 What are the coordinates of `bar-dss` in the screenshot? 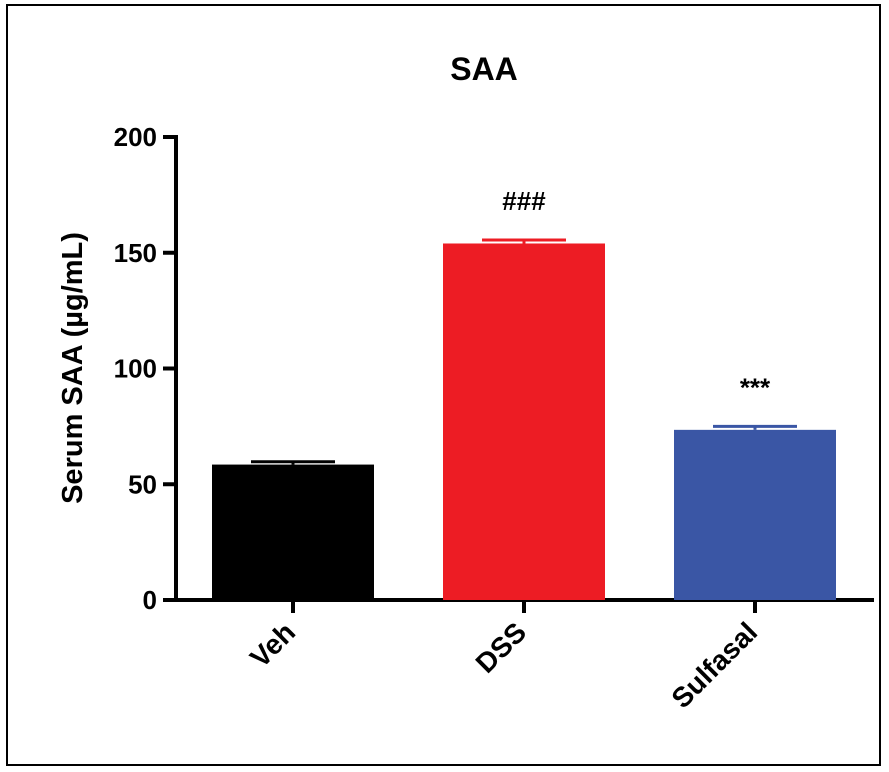 It's located at (524, 422).